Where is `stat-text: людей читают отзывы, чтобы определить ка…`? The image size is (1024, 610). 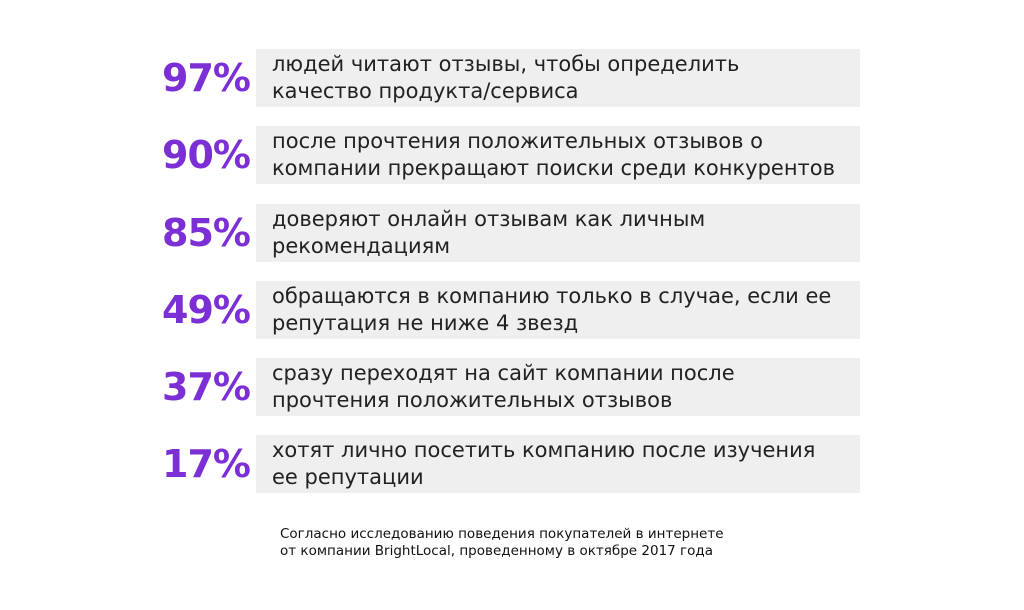
stat-text: людей читают отзывы, чтобы определить ка… is located at coordinates (506, 77).